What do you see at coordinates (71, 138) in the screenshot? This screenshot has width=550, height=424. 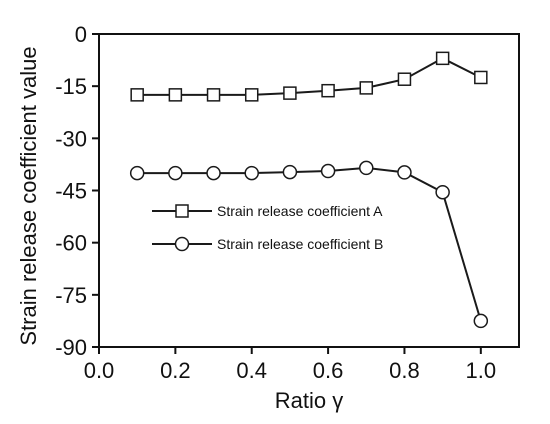 I see `y-tick-label: -30` at bounding box center [71, 138].